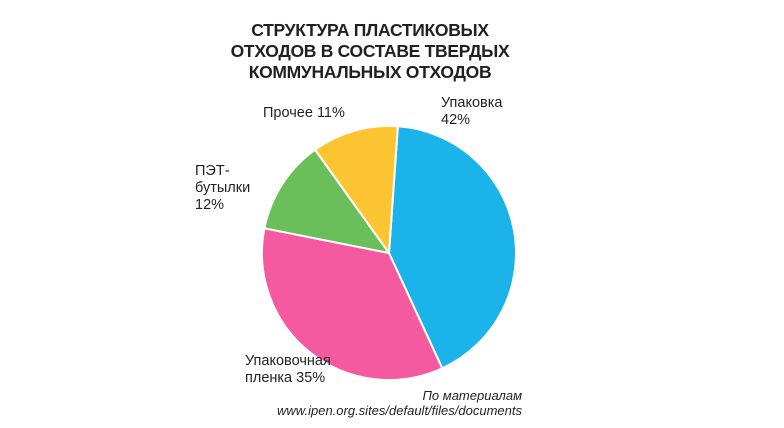 This screenshot has height=428, width=784. I want to click on slice-label-packaging-line-2: 42%, so click(456, 120).